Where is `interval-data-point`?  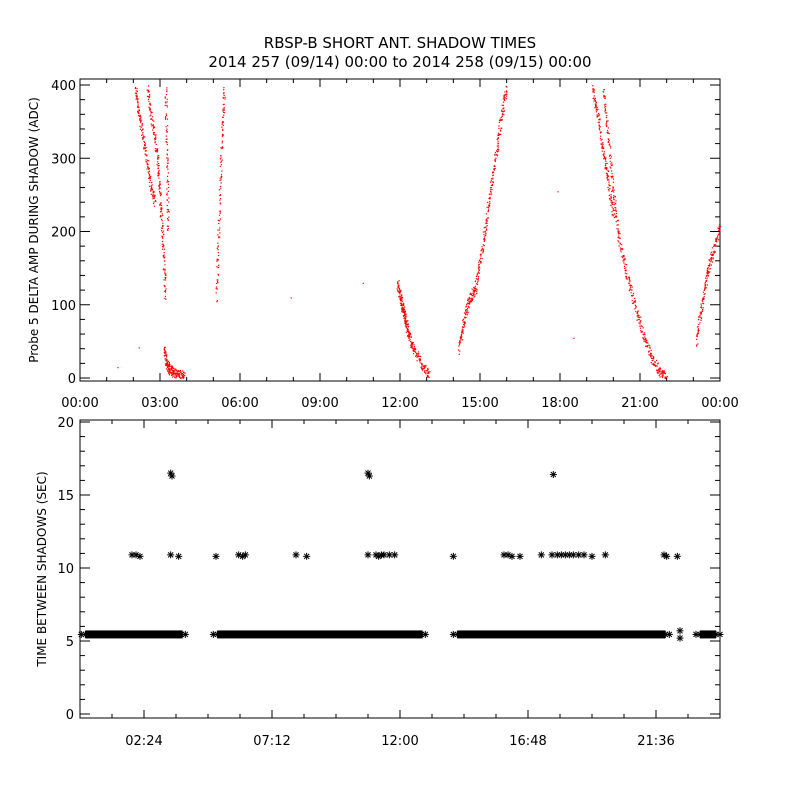
interval-data-point is located at coordinates (453, 556).